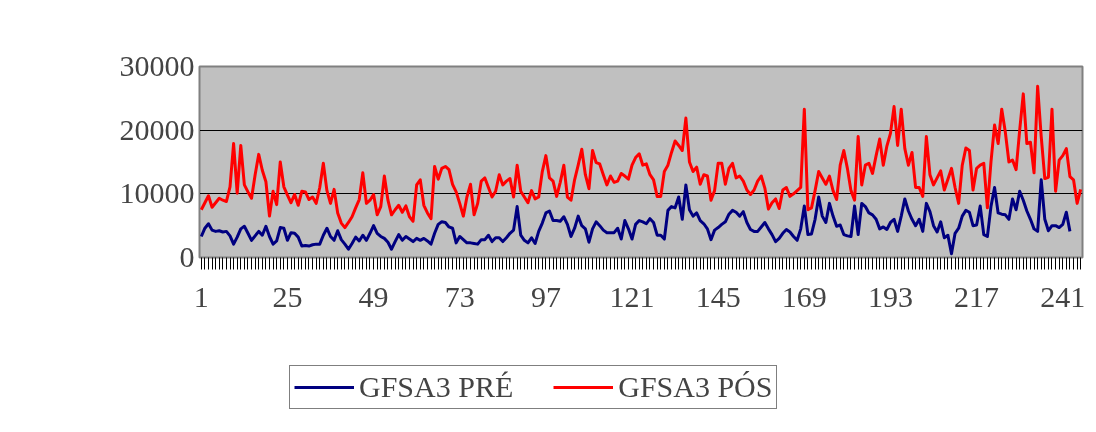 This screenshot has width=1096, height=432. I want to click on x-tick-label: 241, so click(1063, 296).